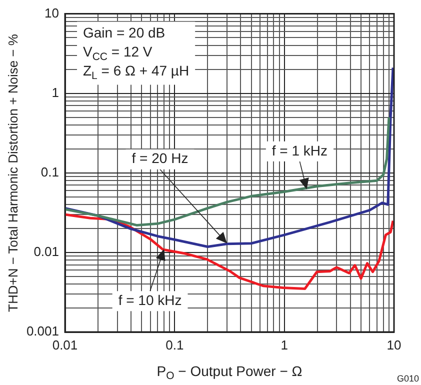 Image resolution: width=421 pixels, height=385 pixels. What do you see at coordinates (150, 300) in the screenshot?
I see `annotation: f = 10 kHz` at bounding box center [150, 300].